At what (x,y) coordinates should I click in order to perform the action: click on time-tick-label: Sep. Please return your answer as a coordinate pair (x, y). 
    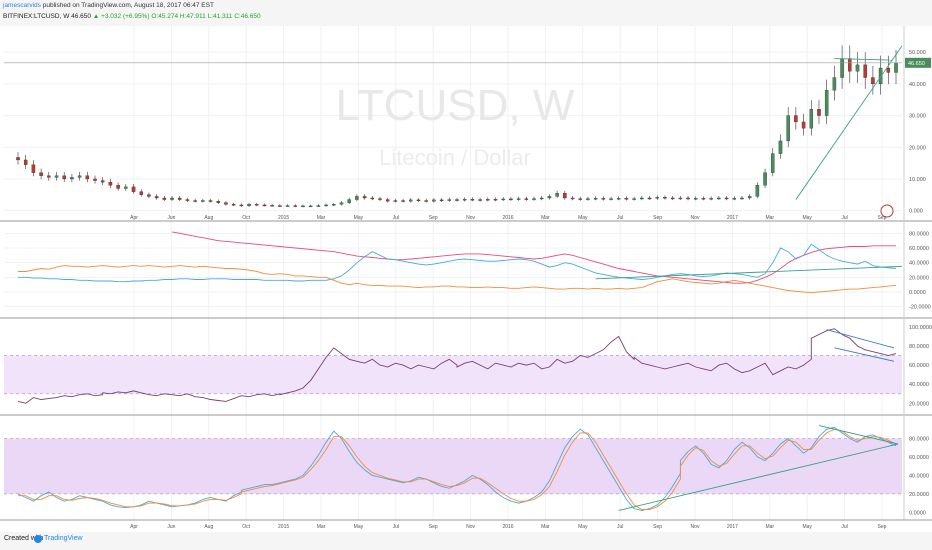
    Looking at the image, I should click on (433, 218).